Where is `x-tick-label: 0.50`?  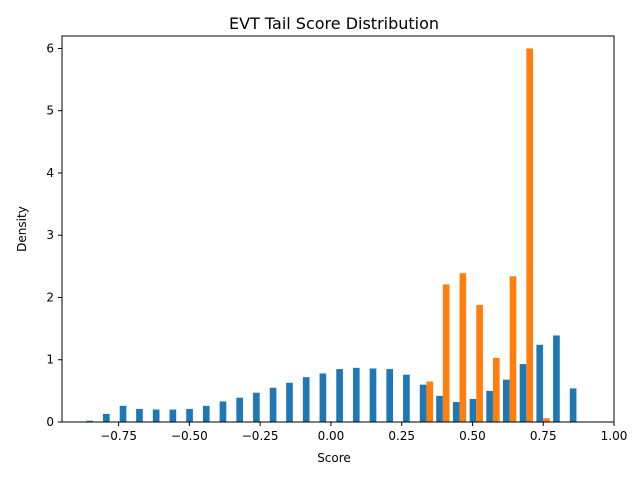
x-tick-label: 0.50 is located at coordinates (472, 436).